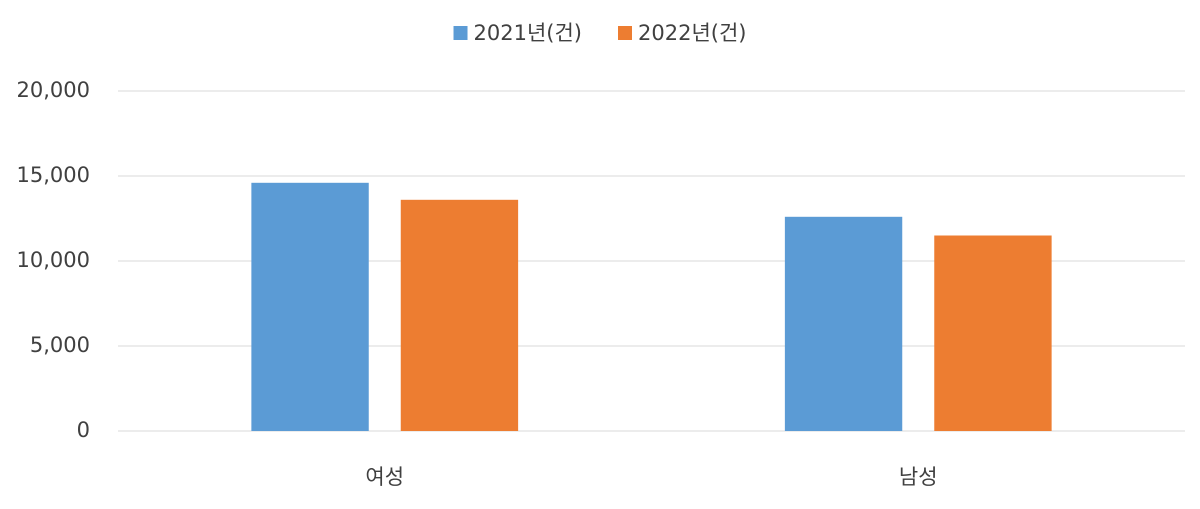 This screenshot has height=509, width=1200. Describe the element at coordinates (83, 430) in the screenshot. I see `y-tick-label: 0` at that location.